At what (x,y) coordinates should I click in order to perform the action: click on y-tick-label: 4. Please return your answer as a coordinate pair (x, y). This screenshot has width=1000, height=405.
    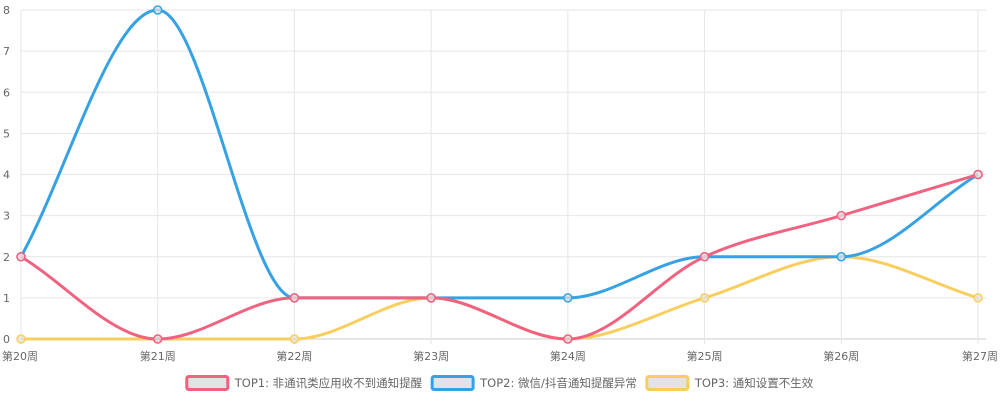
    Looking at the image, I should click on (6, 175).